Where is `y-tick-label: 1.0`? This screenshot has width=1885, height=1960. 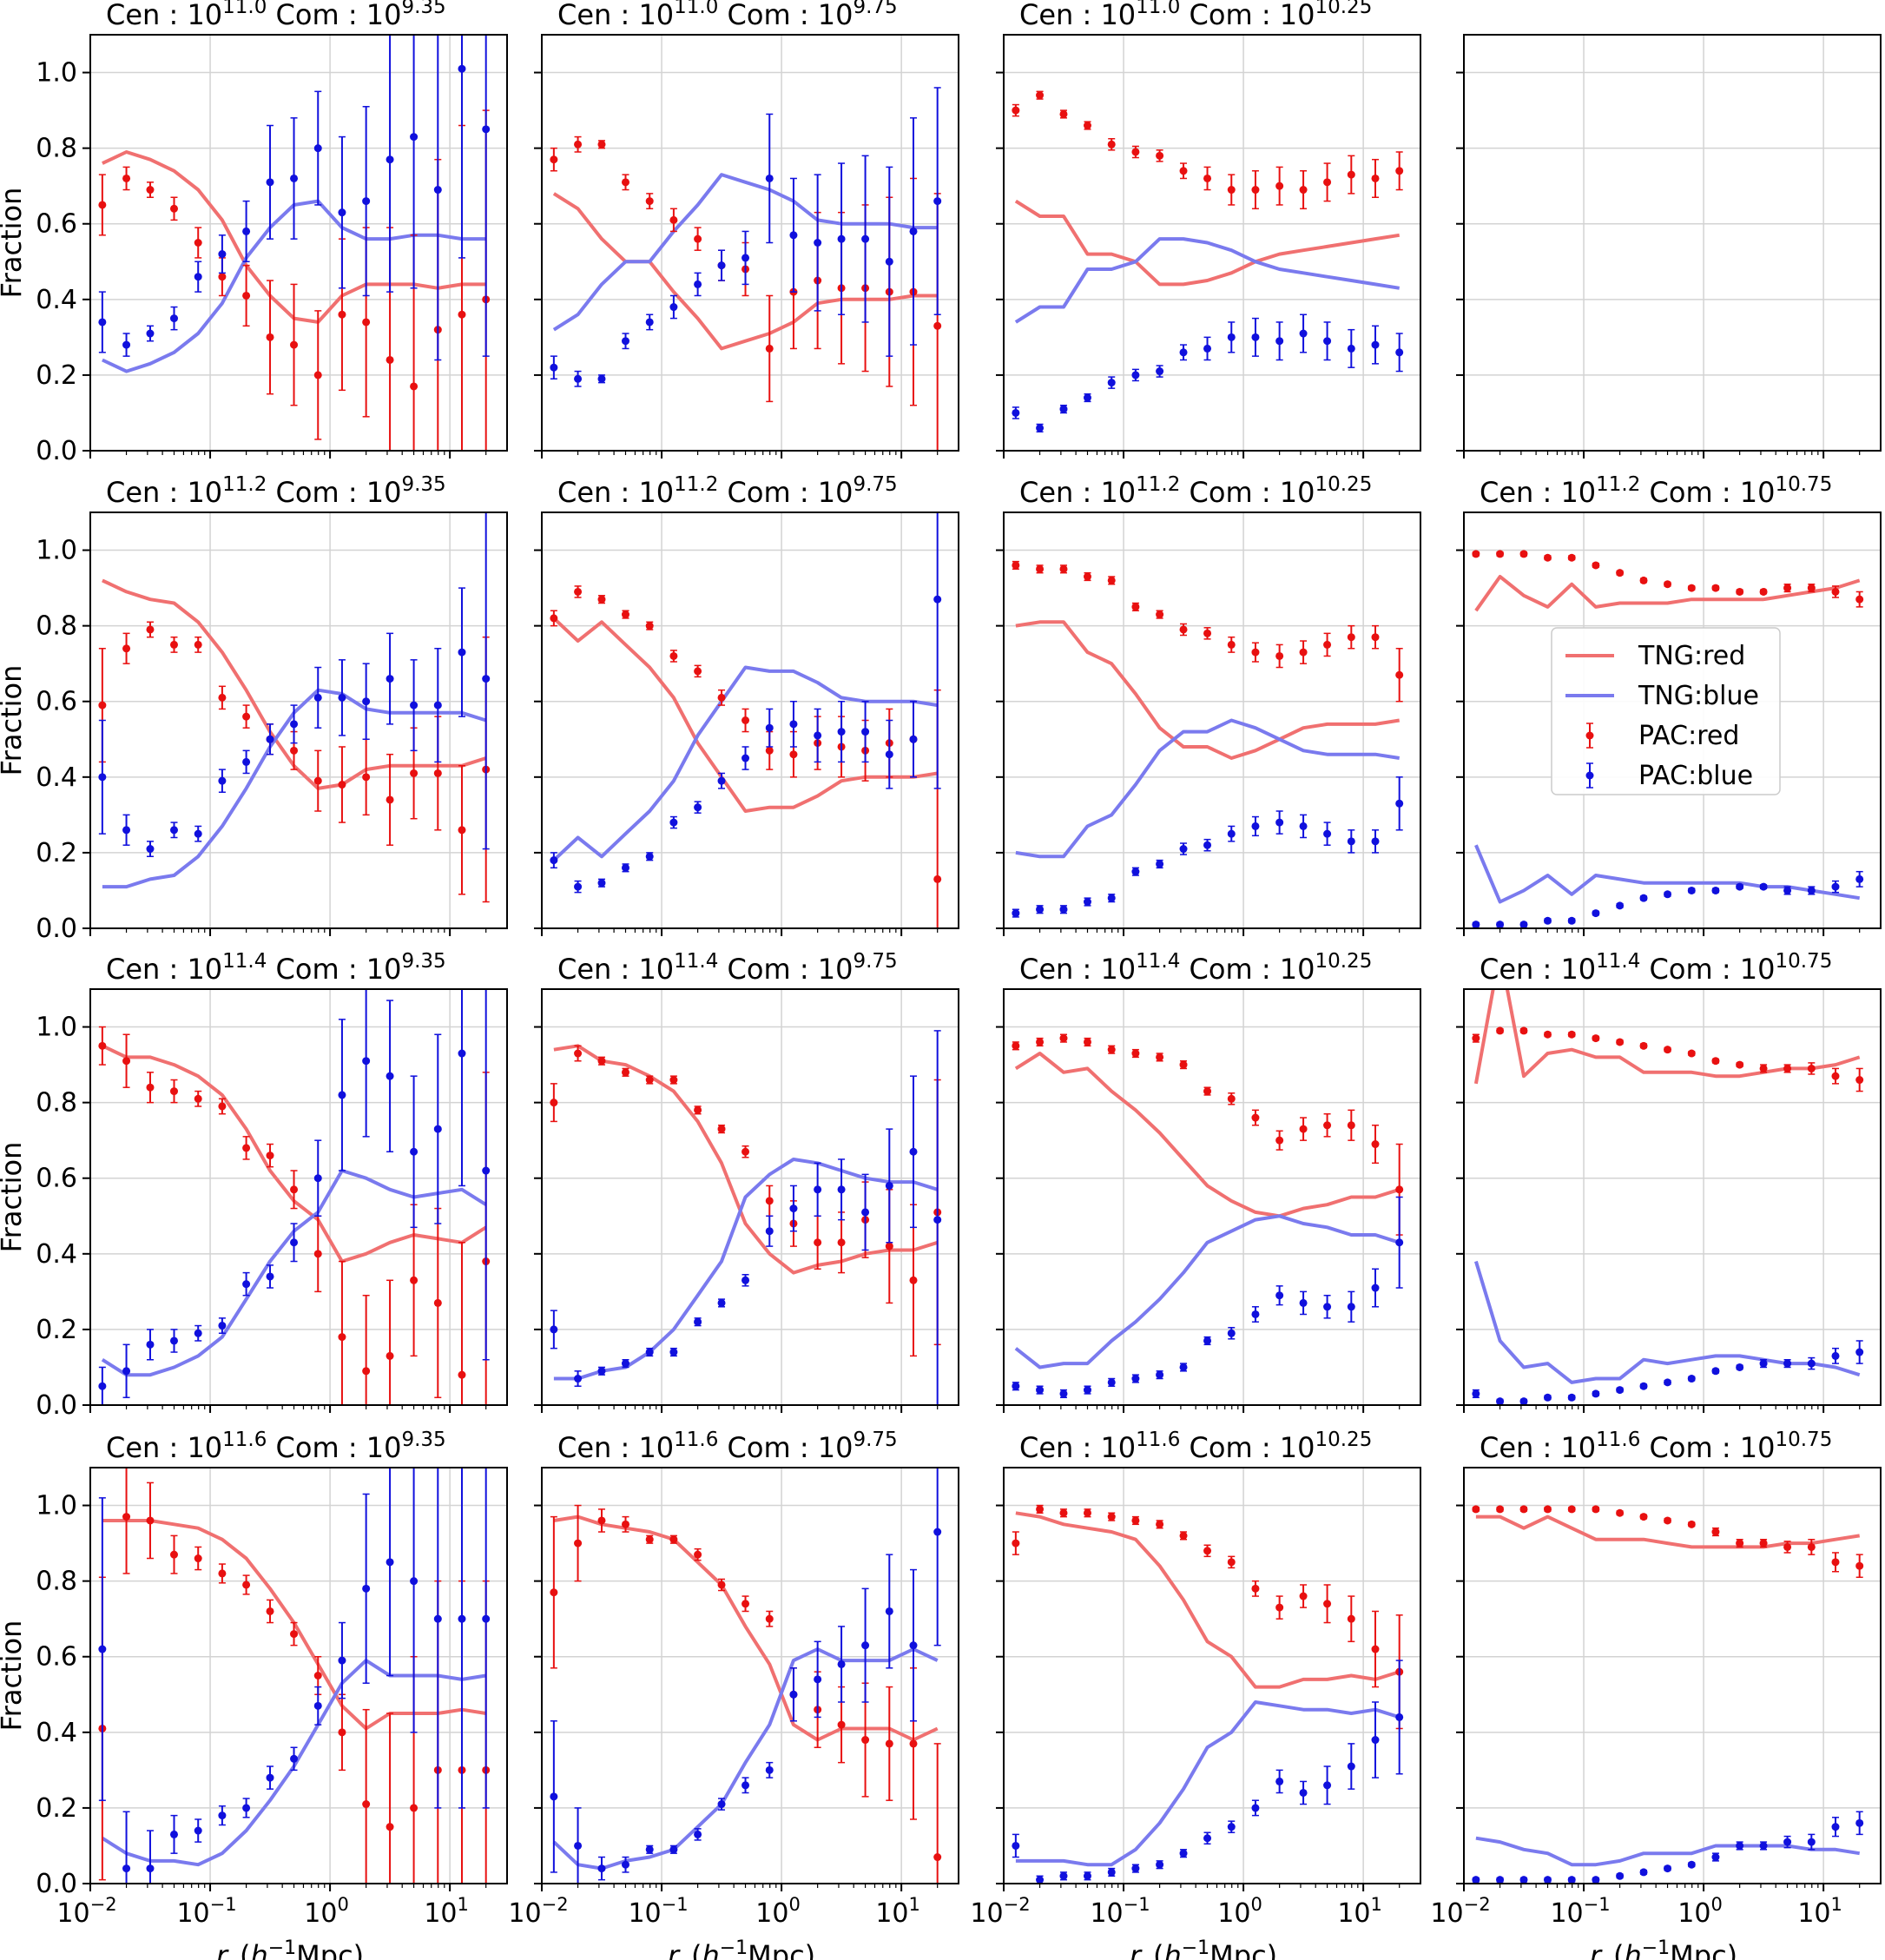 y-tick-label: 1.0 is located at coordinates (56, 551).